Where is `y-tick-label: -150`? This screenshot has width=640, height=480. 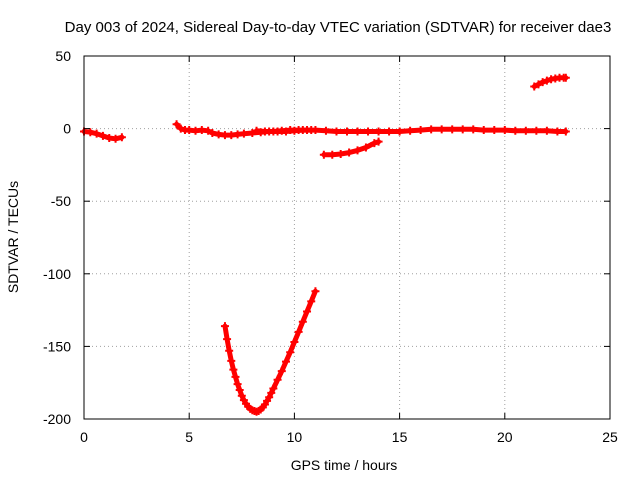
y-tick-label: -150 is located at coordinates (57, 346).